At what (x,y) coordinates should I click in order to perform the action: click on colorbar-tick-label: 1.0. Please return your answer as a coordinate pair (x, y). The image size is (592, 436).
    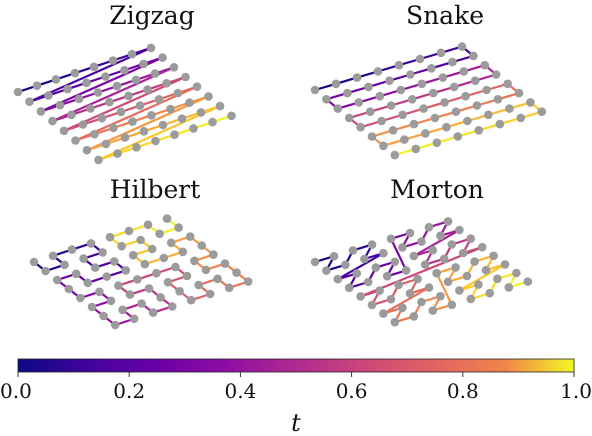
    Looking at the image, I should click on (576, 391).